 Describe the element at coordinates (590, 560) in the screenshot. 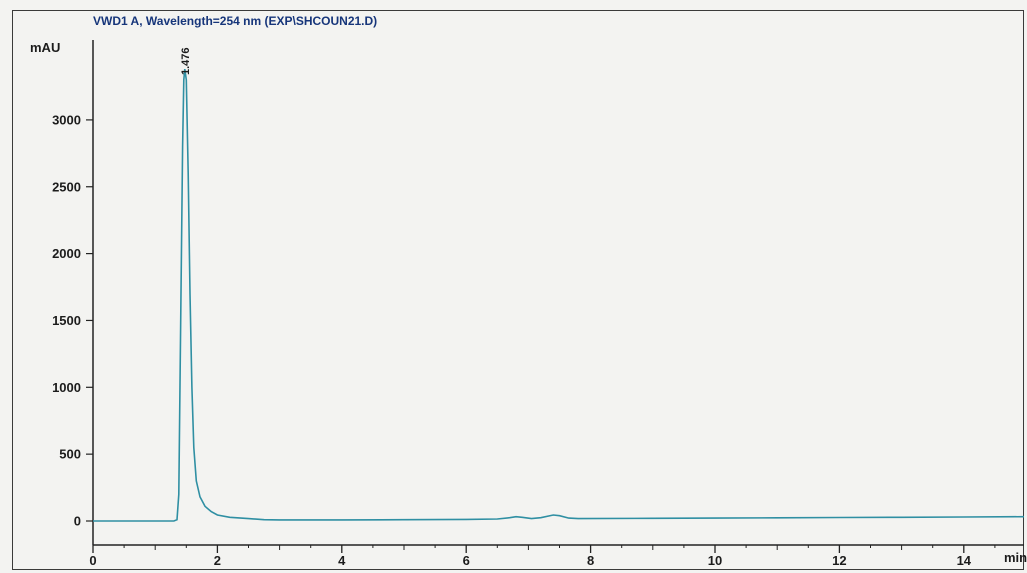

I see `x-tick-label: 8` at that location.